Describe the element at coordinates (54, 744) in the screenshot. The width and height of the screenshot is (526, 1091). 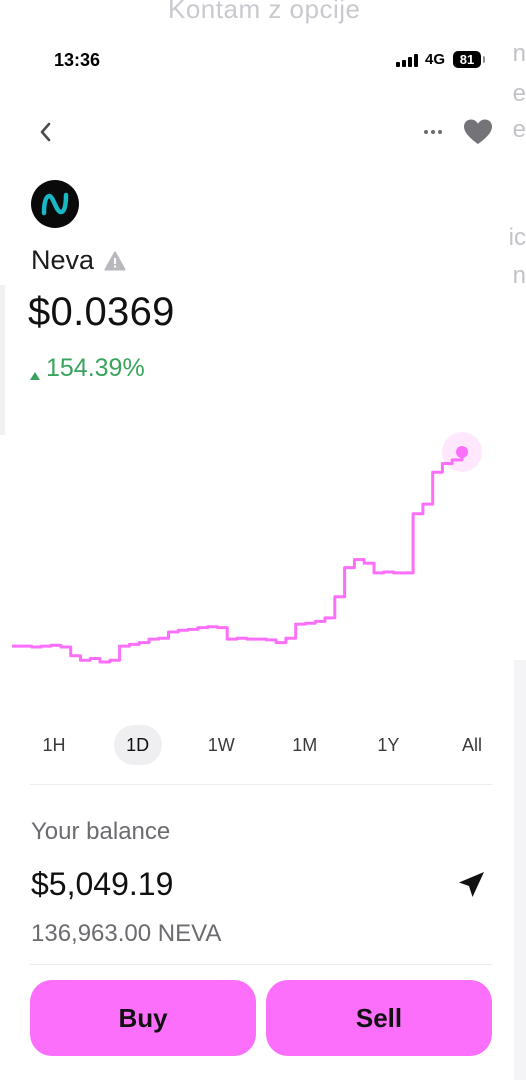
I see `tab-1h: 1H` at that location.